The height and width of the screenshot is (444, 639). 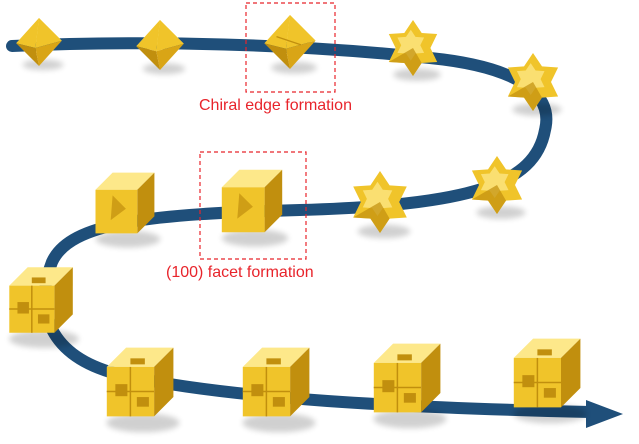 I want to click on chiral-edge-highlight-box, so click(x=290, y=47).